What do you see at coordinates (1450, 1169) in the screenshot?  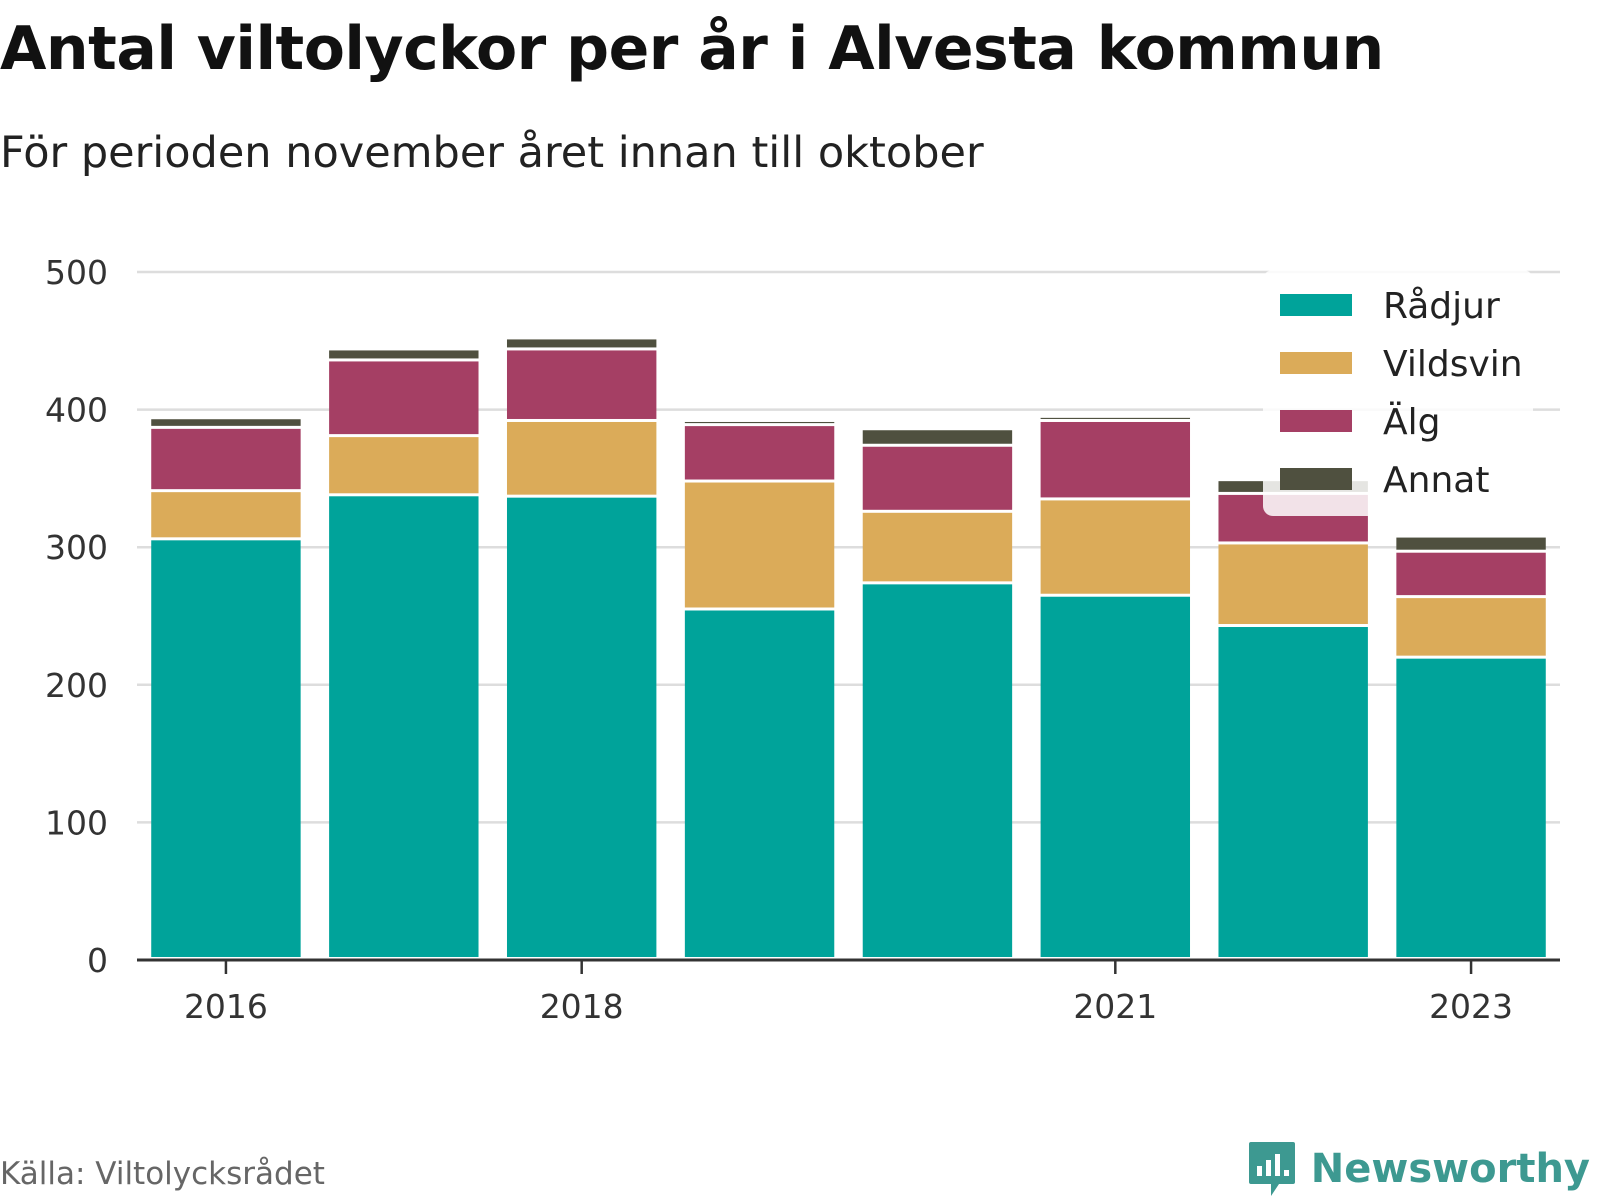 I see `brand-name: Newsworthy` at bounding box center [1450, 1169].